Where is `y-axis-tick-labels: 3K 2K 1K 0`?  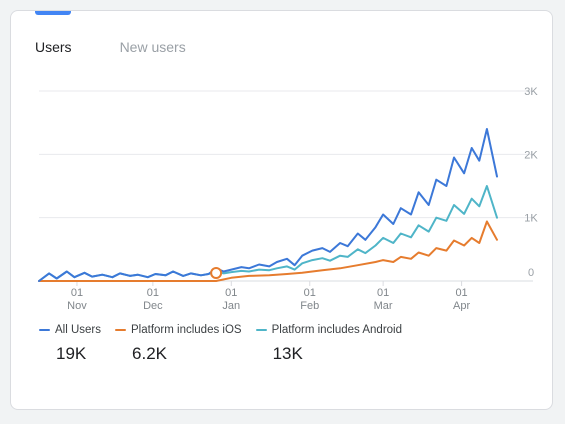 y-axis-tick-labels: 3K 2K 1K 0 is located at coordinates (531, 182).